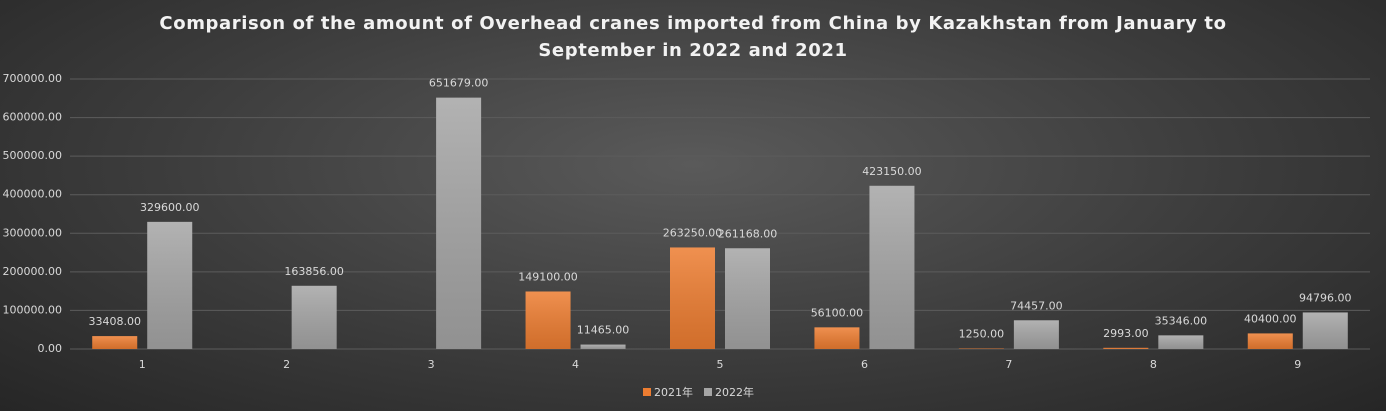  I want to click on x-tick-label: 6, so click(864, 364).